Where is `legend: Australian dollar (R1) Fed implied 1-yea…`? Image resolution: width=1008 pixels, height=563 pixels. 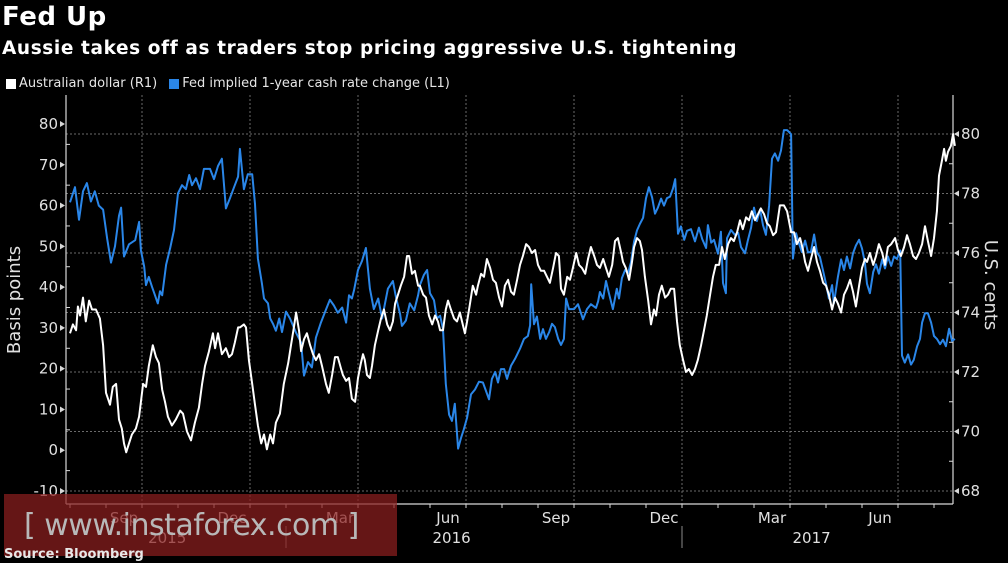
legend: Australian dollar (R1) Fed implied 1-yea… is located at coordinates (228, 83).